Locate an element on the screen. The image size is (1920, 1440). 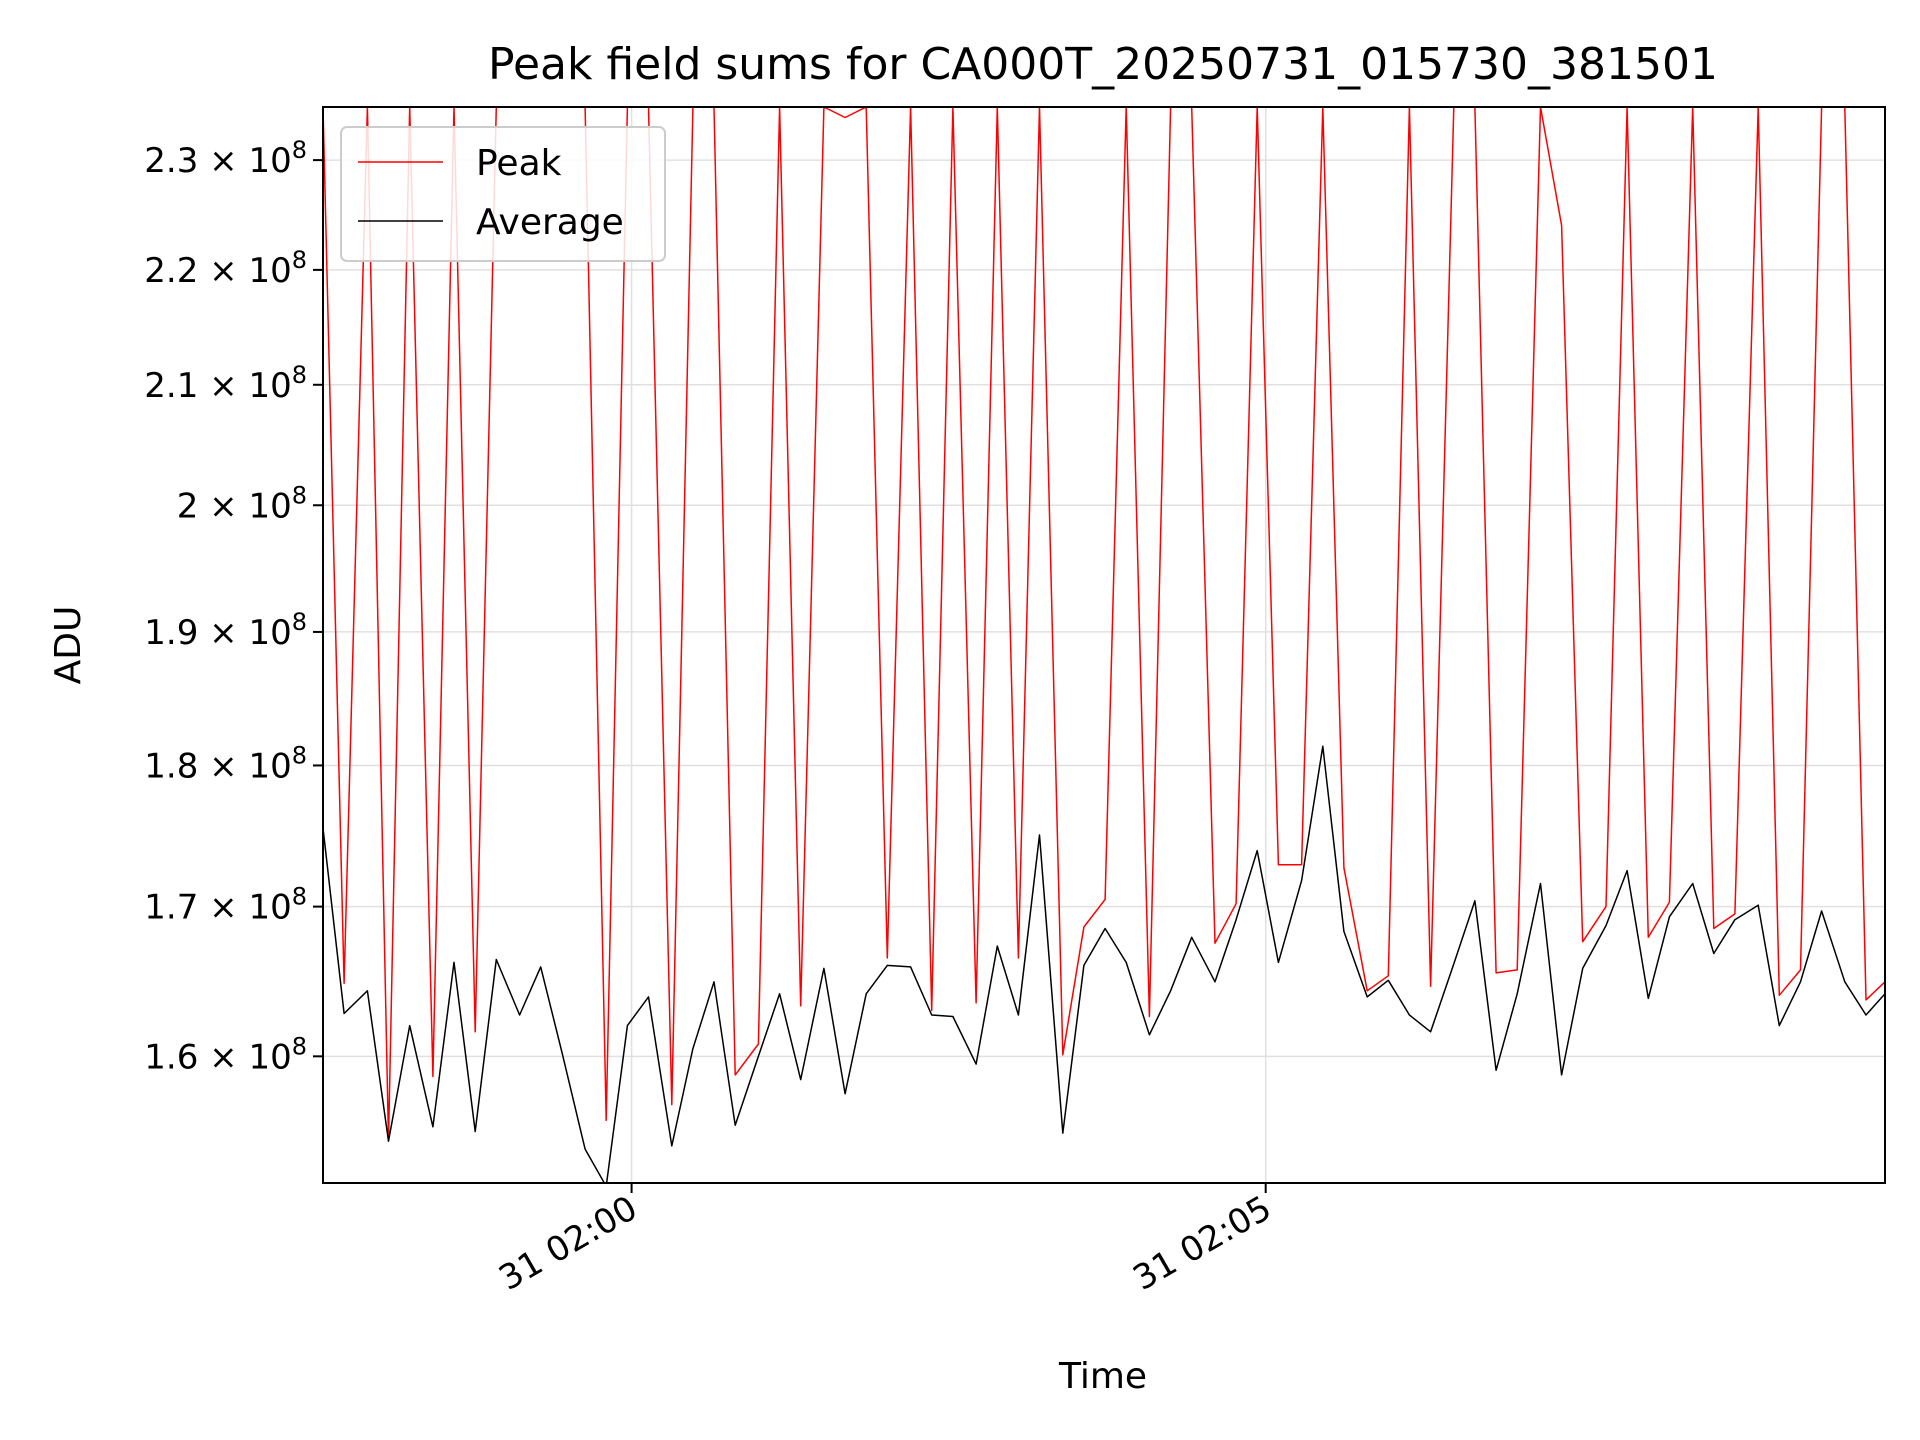
legend-box is located at coordinates (503, 194).